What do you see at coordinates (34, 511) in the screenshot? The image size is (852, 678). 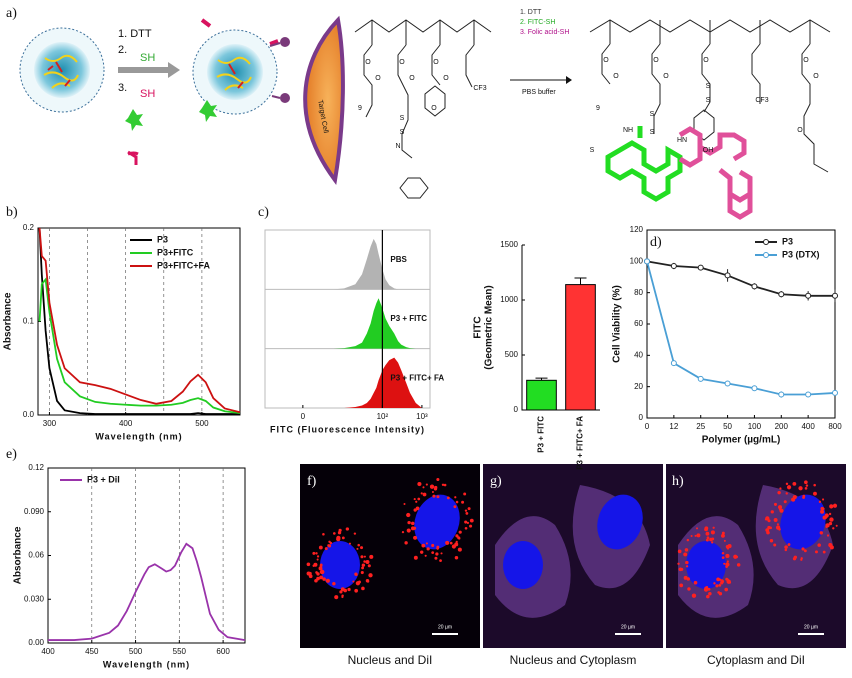 I see `y-tick-label: 0.090` at bounding box center [34, 511].